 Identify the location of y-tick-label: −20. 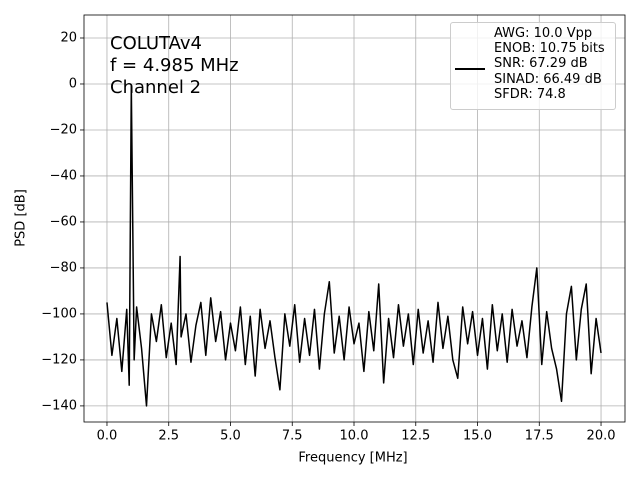
(63, 129).